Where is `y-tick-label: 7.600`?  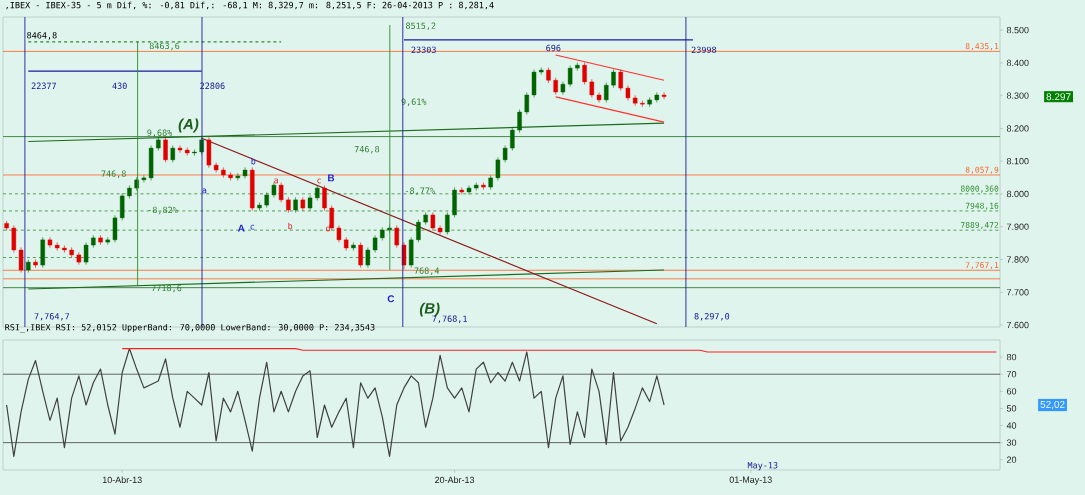 y-tick-label: 7.600 is located at coordinates (1017, 325).